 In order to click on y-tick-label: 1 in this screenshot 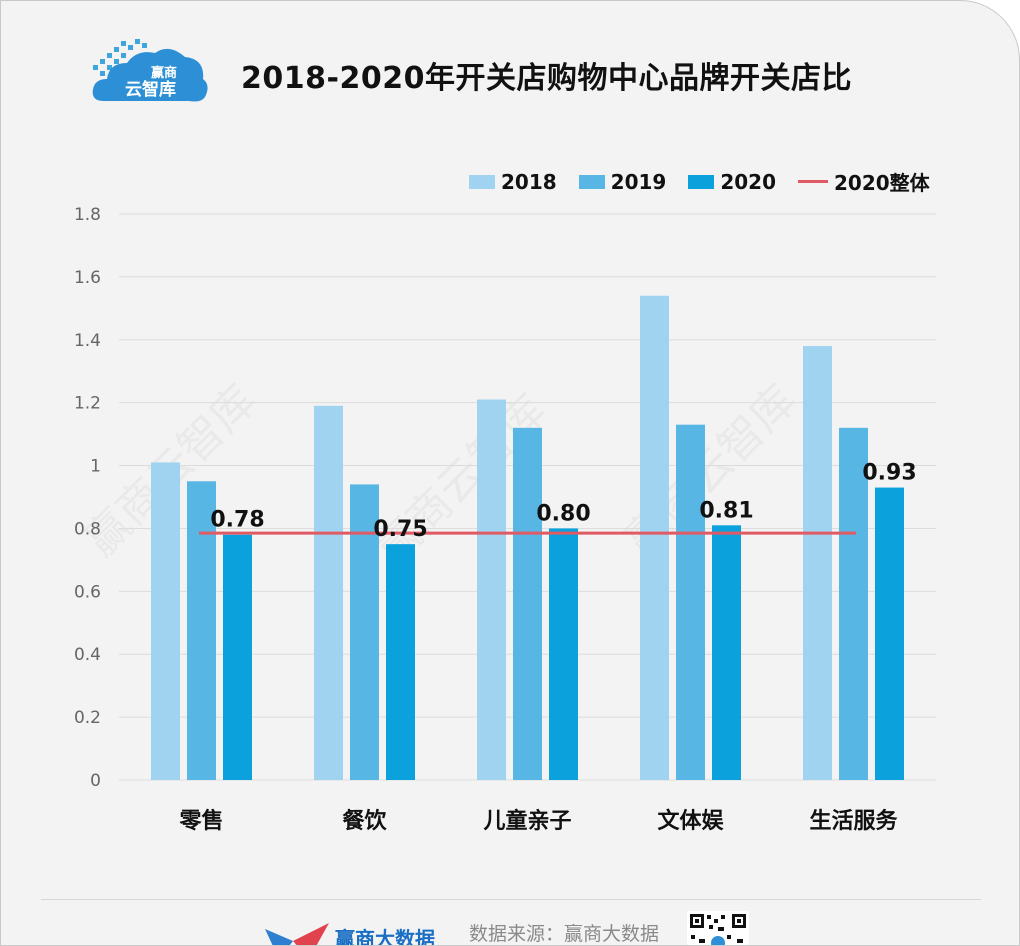, I will do `click(95, 467)`.